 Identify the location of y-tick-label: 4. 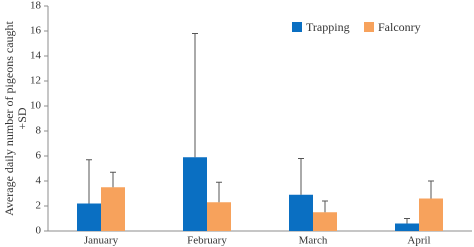
(39, 181).